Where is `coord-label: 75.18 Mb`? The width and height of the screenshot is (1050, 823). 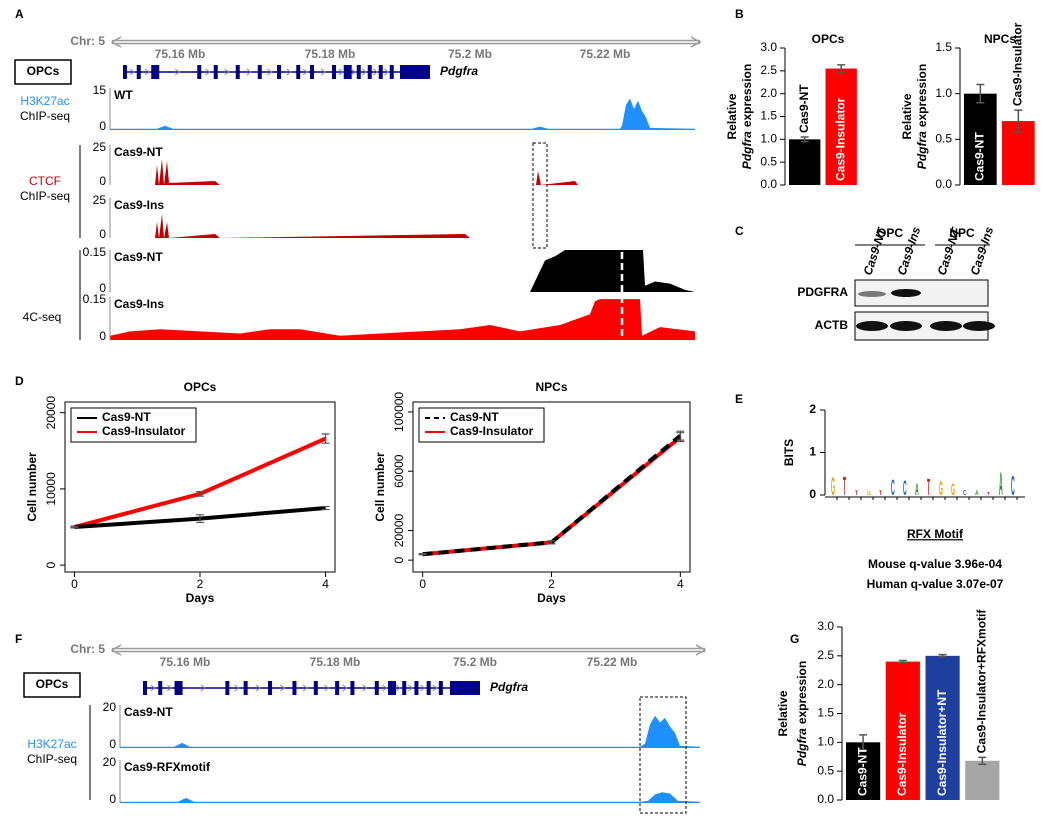
coord-label: 75.18 Mb is located at coordinates (330, 54).